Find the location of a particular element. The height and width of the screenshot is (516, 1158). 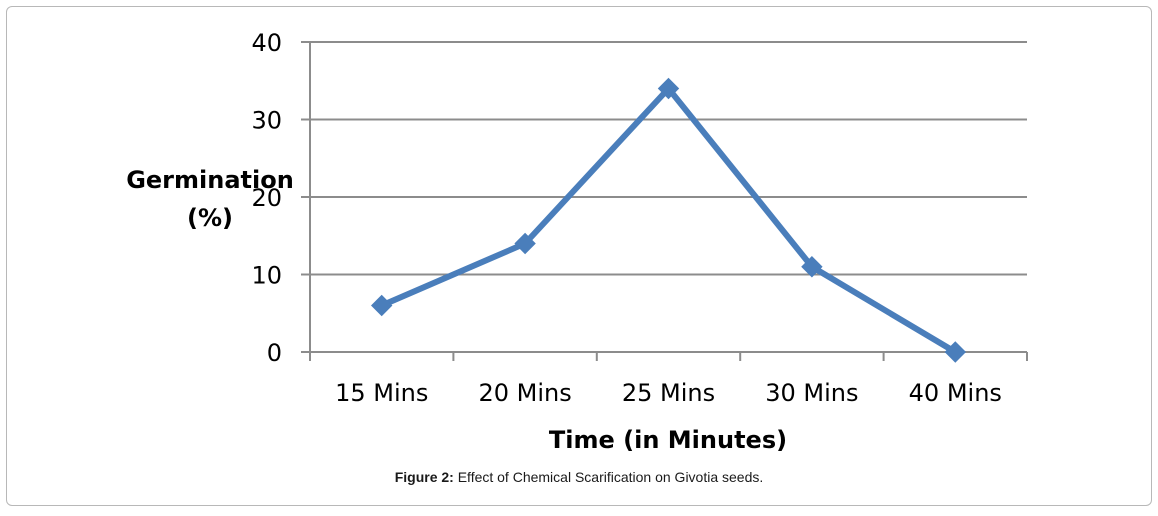

y-tick-label: 20 is located at coordinates (266, 198).